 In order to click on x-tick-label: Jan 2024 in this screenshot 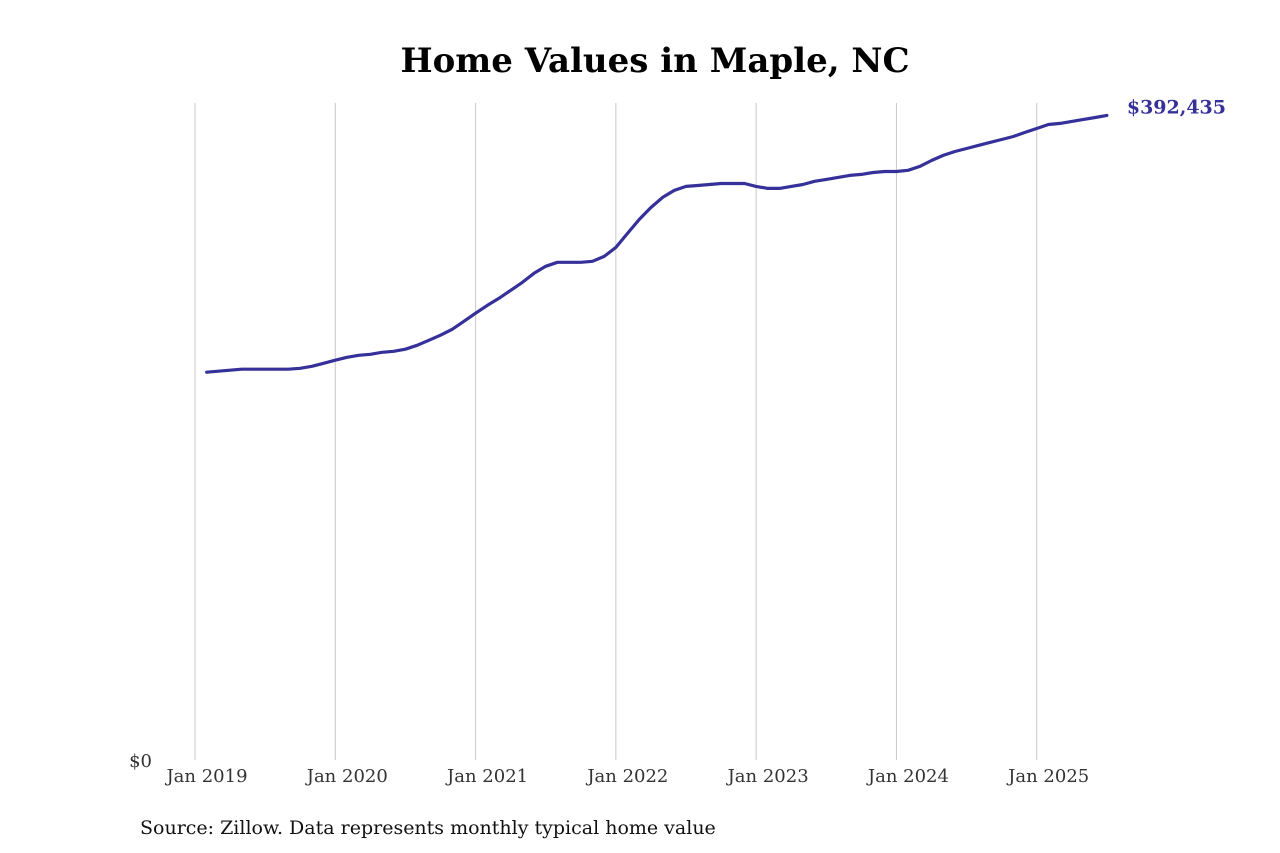, I will do `click(907, 776)`.